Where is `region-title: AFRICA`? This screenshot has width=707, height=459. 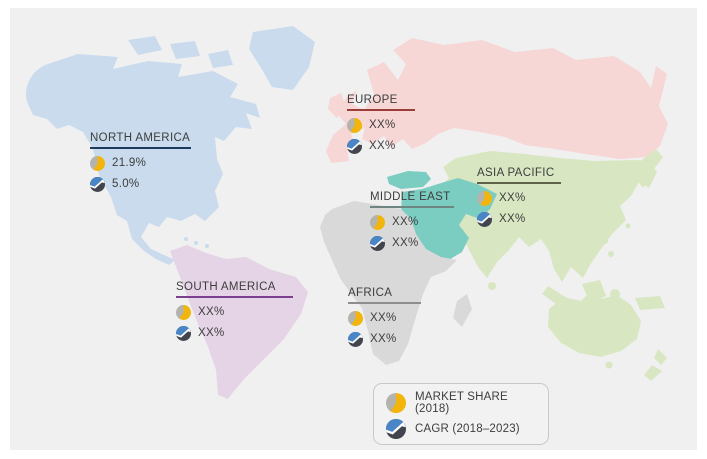
region-title: AFRICA is located at coordinates (384, 295).